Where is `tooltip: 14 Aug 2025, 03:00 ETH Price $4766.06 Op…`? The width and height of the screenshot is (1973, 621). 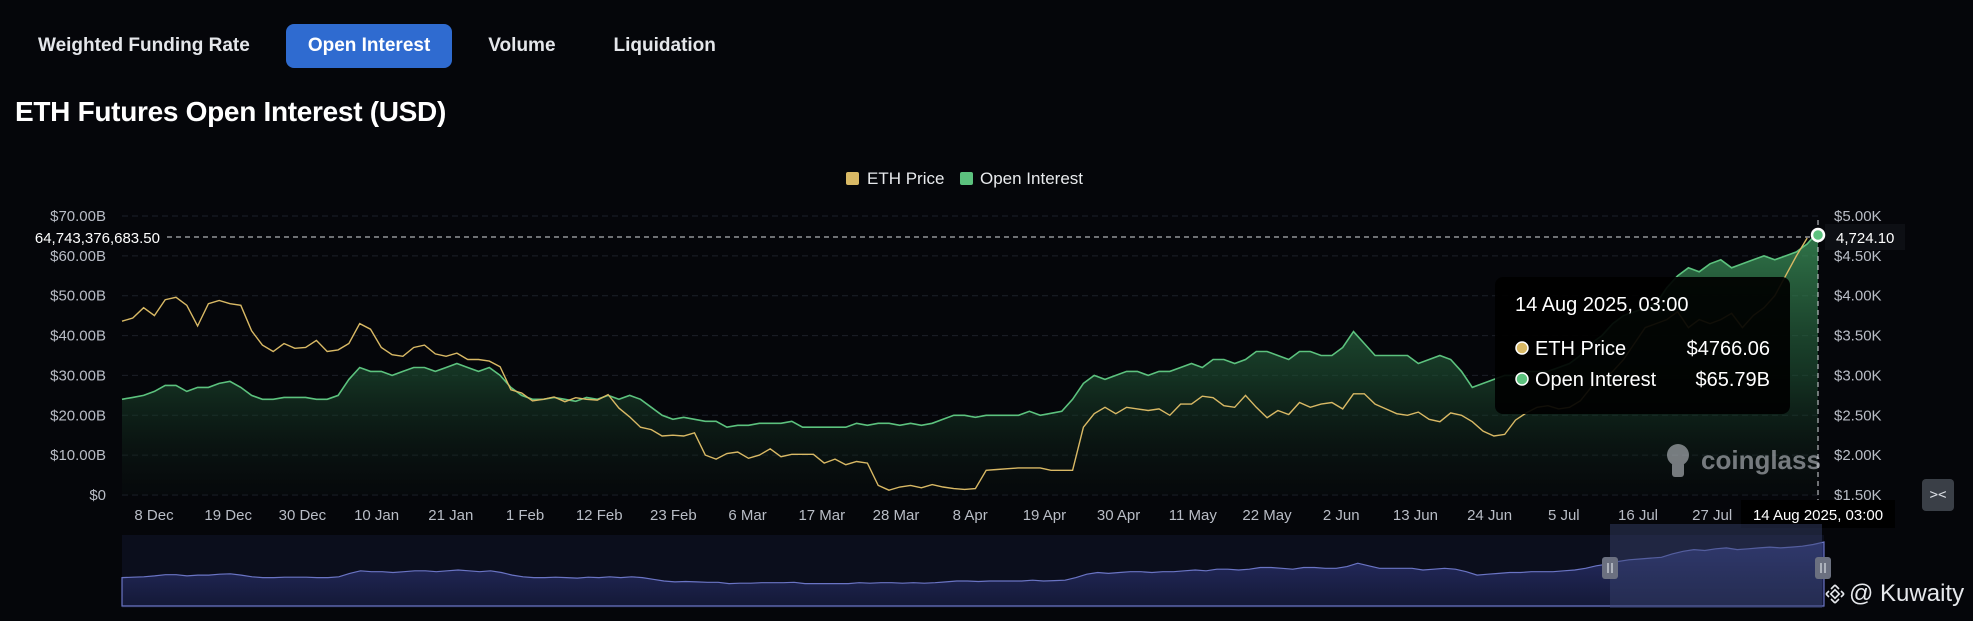
tooltip: 14 Aug 2025, 03:00 ETH Price $4766.06 Op… is located at coordinates (1642, 345).